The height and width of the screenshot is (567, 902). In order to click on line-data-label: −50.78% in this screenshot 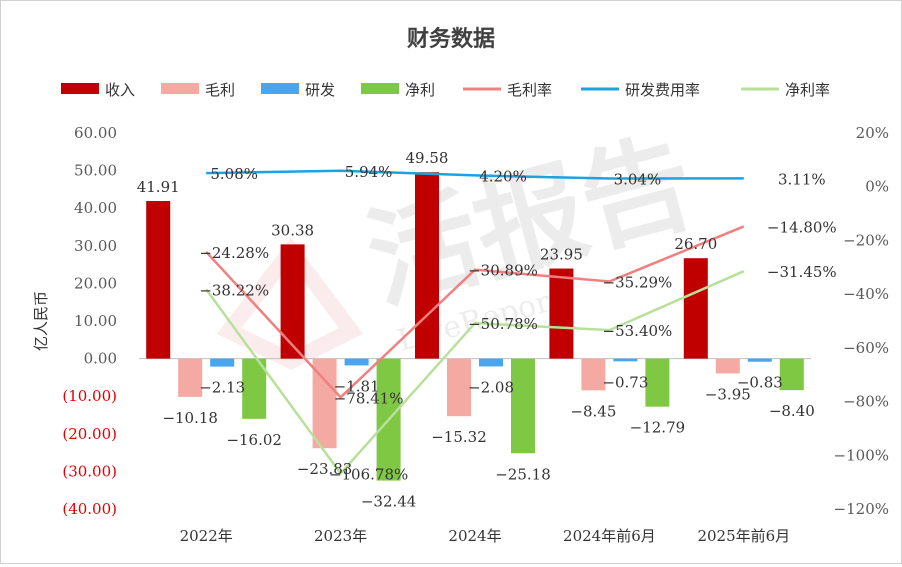, I will do `click(503, 324)`.